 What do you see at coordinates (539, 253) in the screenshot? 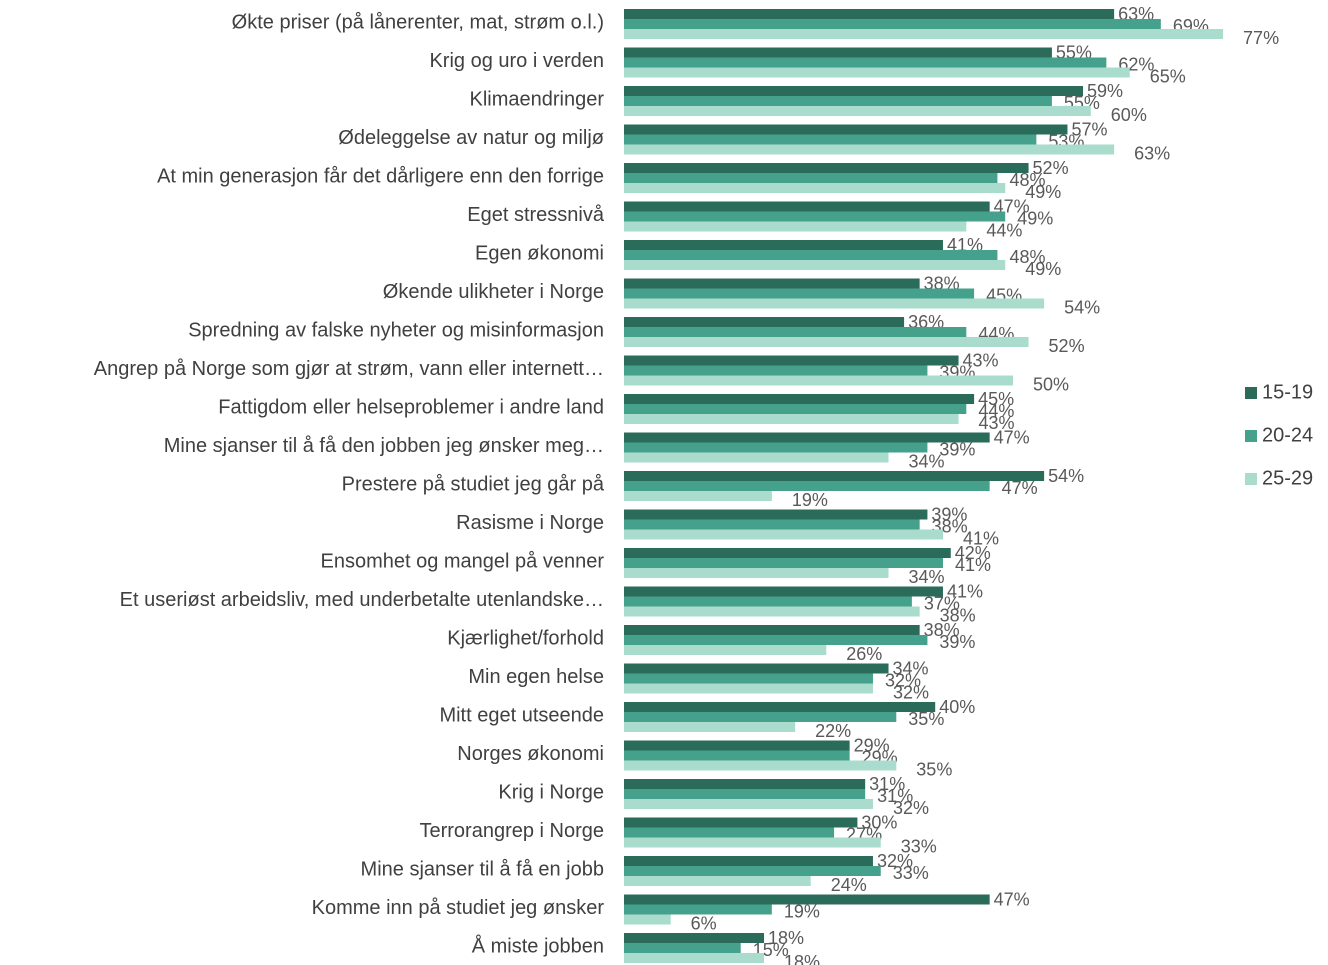
I see `category-label: Egen økonomi` at bounding box center [539, 253].